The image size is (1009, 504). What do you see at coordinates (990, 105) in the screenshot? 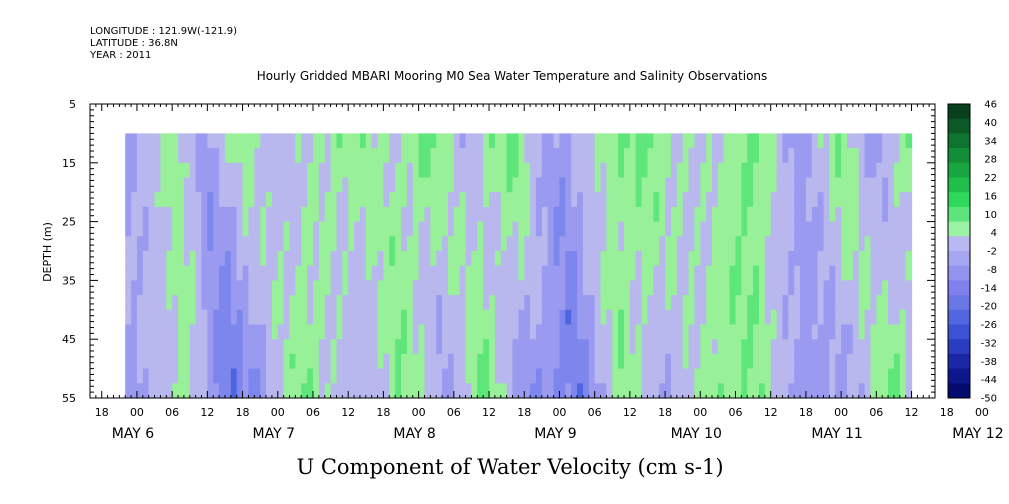
I see `colorbar-label: 46` at bounding box center [990, 105].